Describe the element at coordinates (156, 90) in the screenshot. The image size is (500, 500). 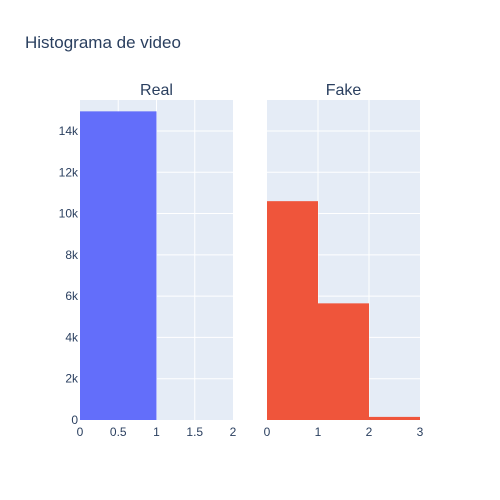
I see `subplot-title-real: Real` at that location.